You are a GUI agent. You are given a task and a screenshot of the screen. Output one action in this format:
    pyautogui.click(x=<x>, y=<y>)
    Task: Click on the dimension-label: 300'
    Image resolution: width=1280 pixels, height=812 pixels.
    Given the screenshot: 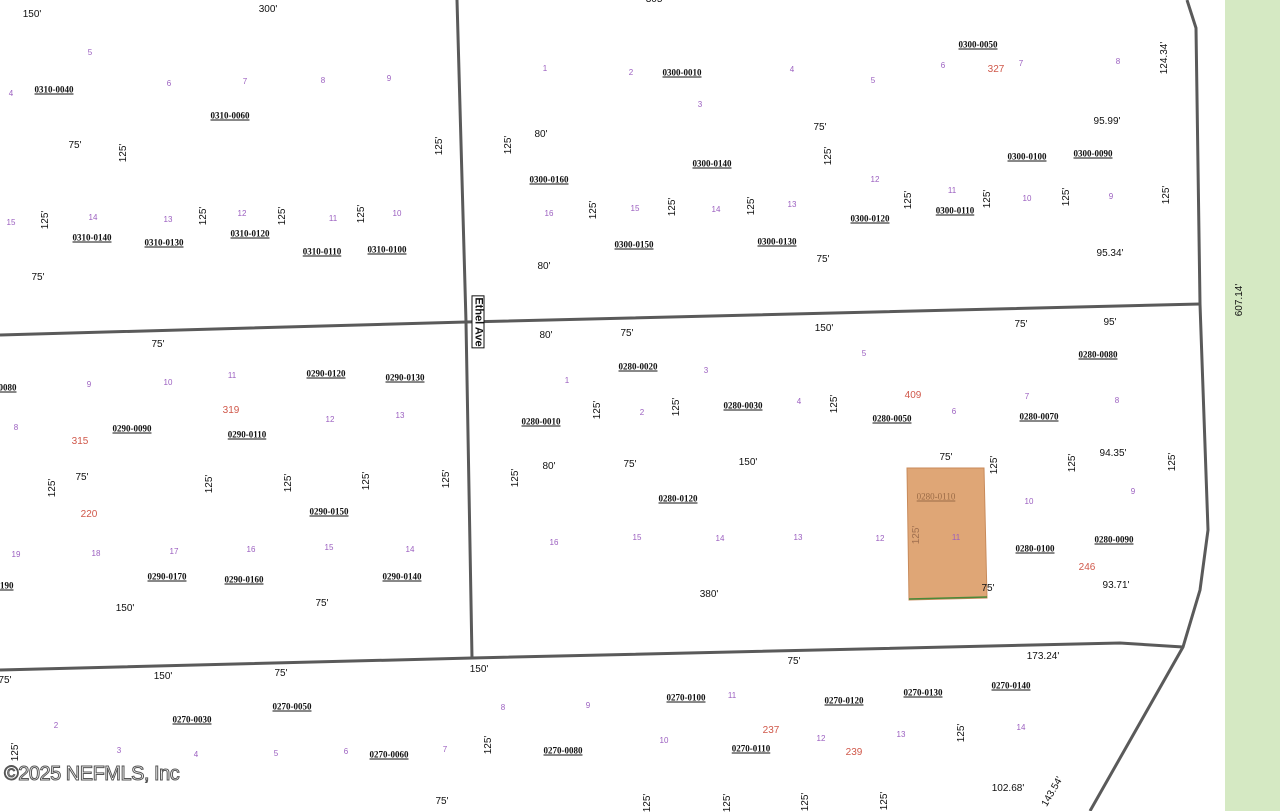 What is the action you would take?
    pyautogui.click(x=268, y=9)
    